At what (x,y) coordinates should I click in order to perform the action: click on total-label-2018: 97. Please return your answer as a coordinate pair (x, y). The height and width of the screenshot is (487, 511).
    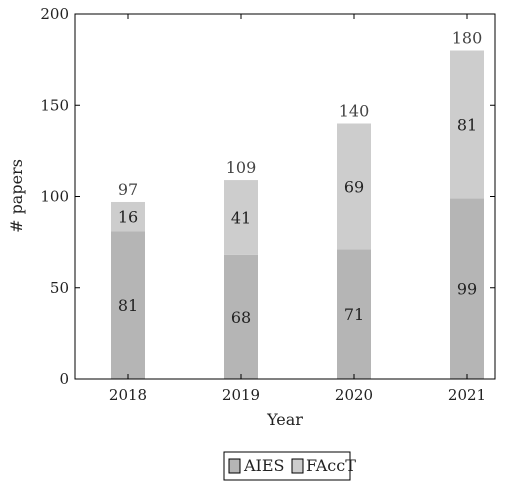
    Looking at the image, I should click on (128, 189).